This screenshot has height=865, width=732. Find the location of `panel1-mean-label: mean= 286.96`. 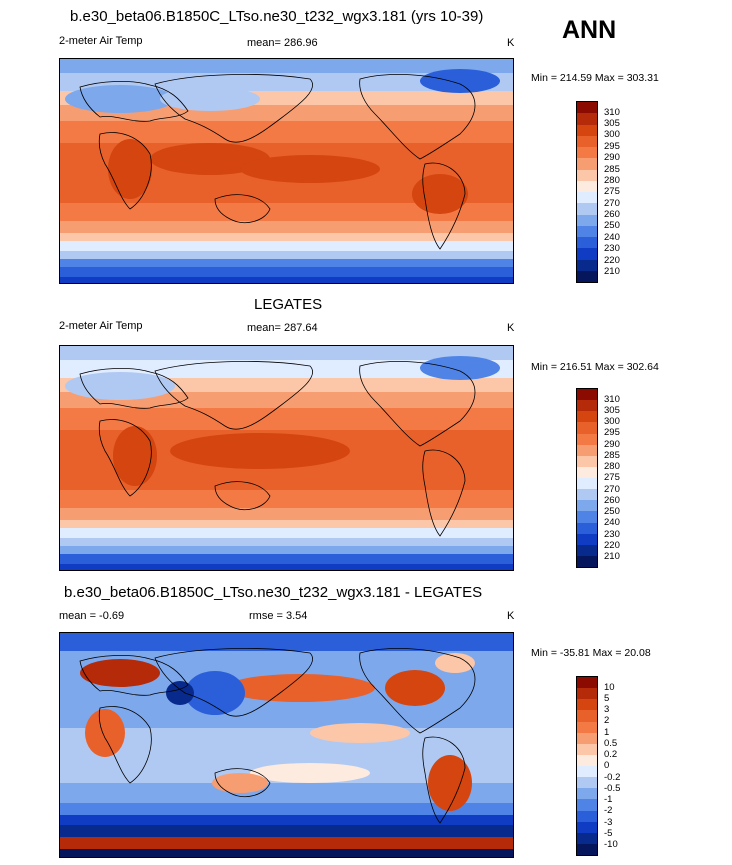

panel1-mean-label: mean= 286.96 is located at coordinates (282, 43).